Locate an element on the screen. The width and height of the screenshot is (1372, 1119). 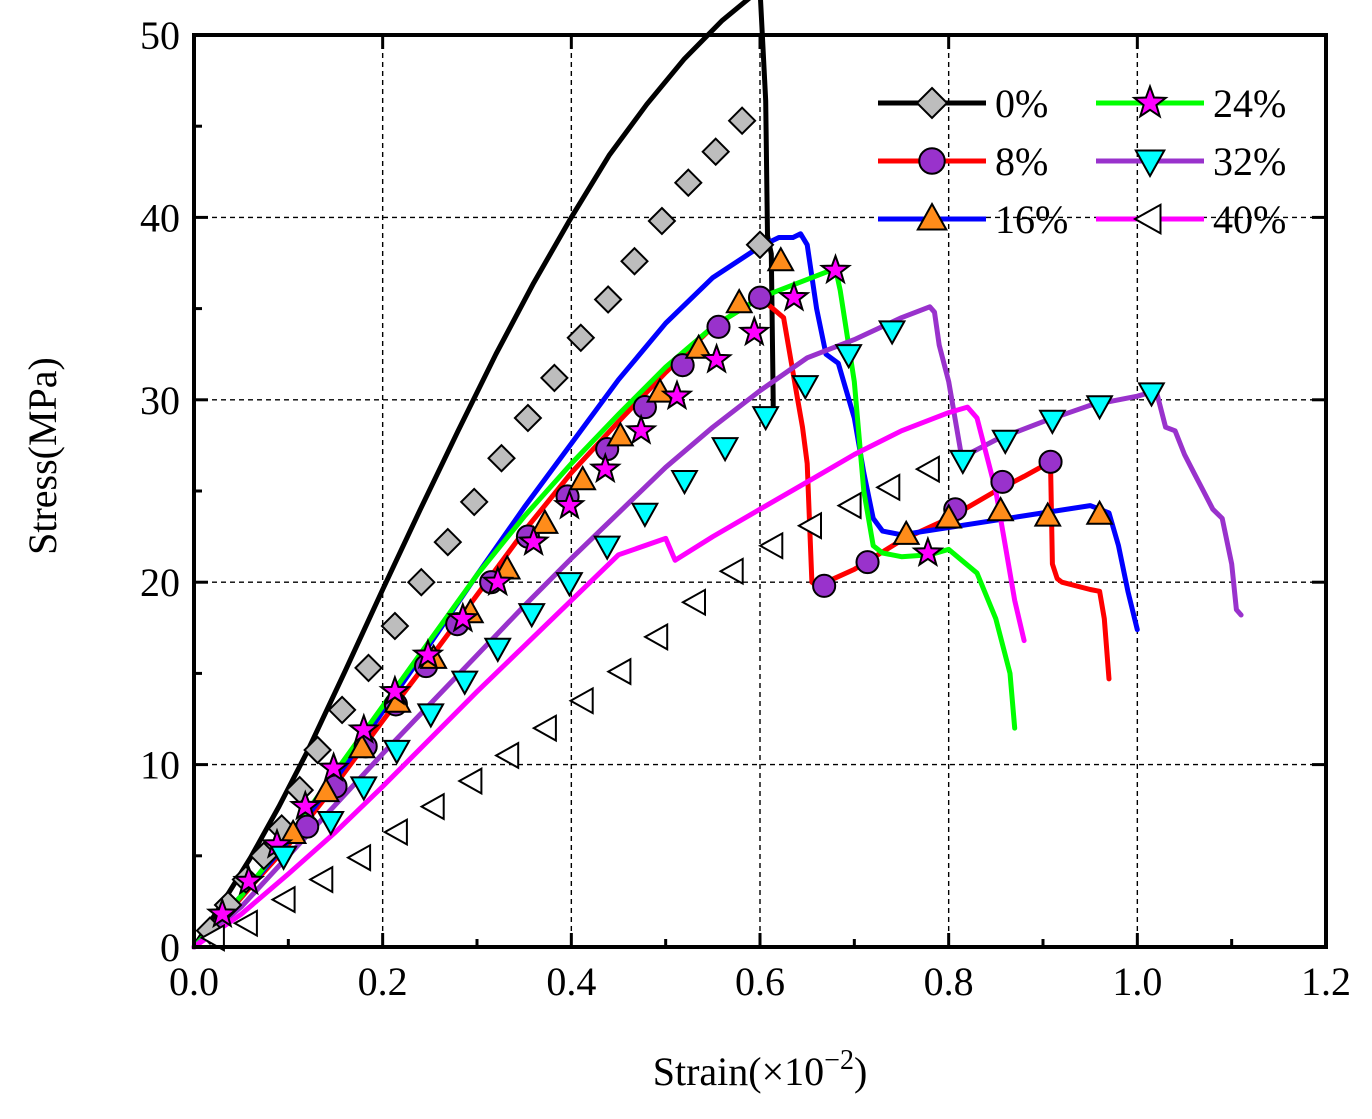
legend-item-8: 8% is located at coordinates (963, 161).